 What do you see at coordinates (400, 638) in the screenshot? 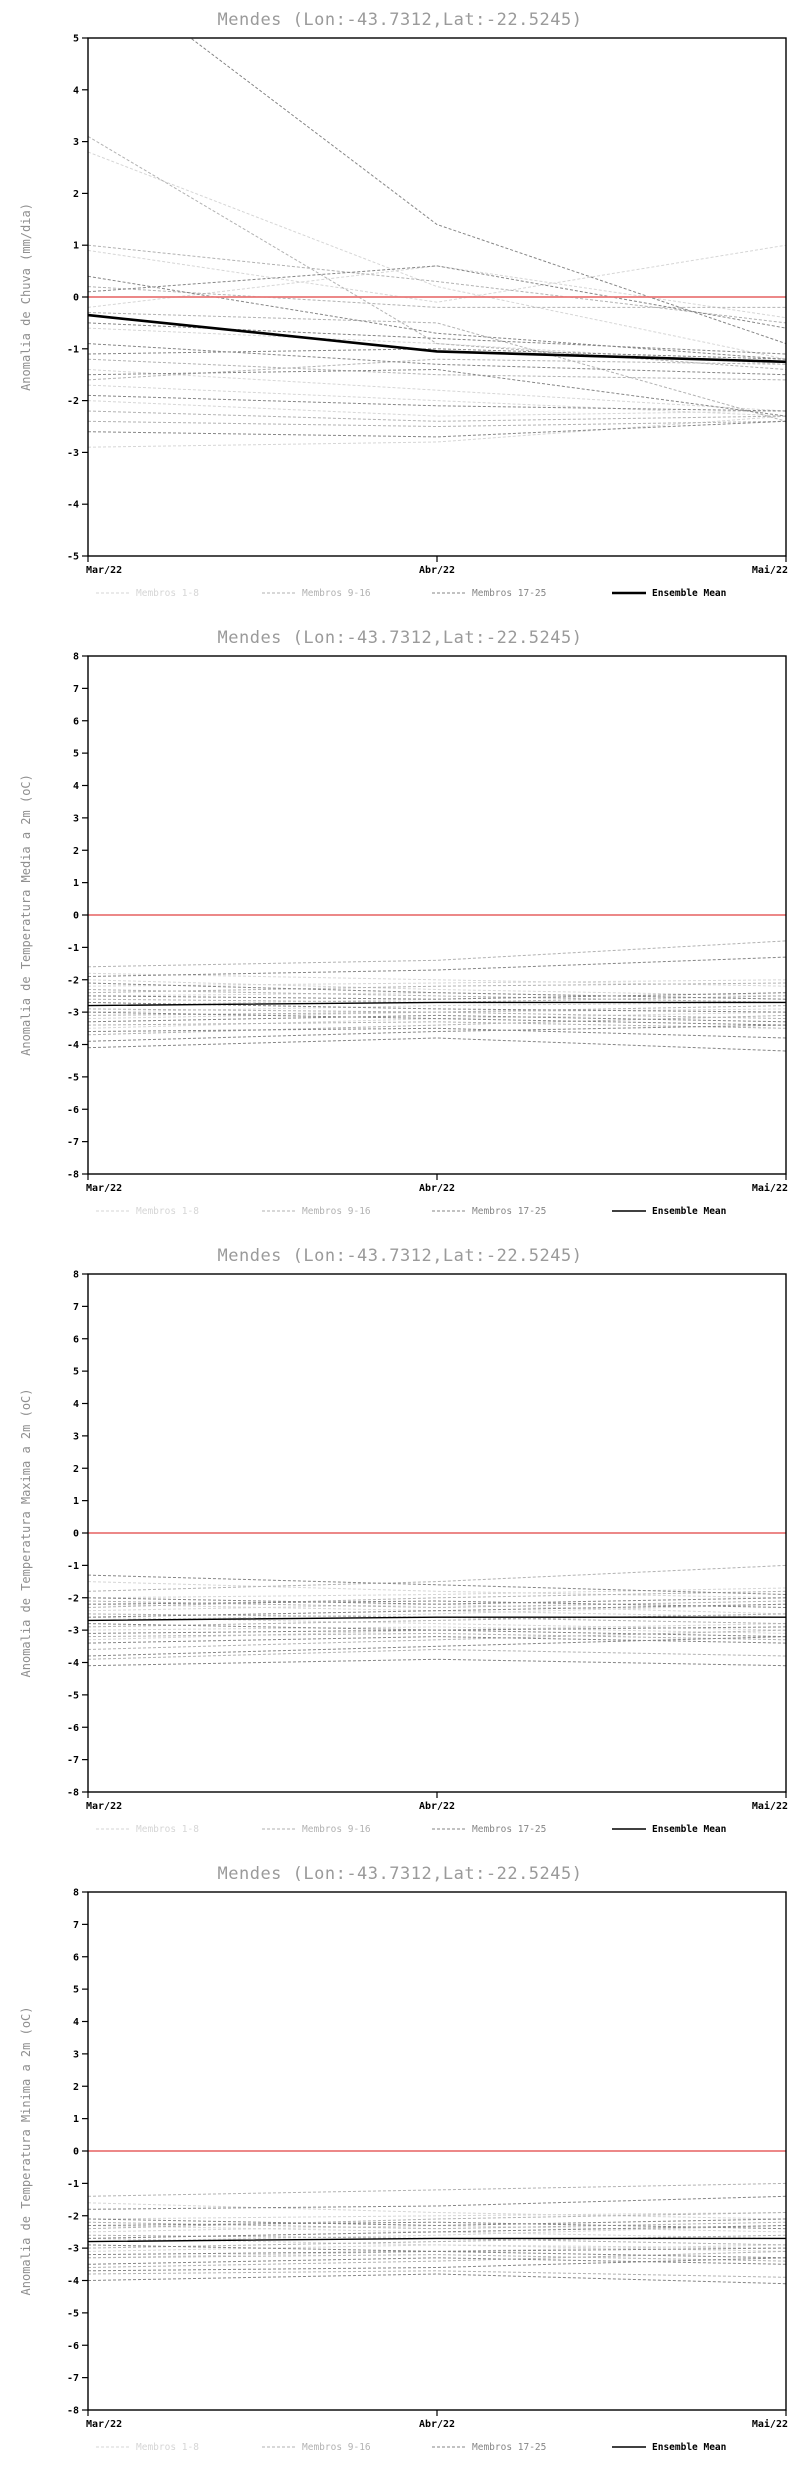
I see `chart-title: Mendes (Lon:-43.7312,Lat:-22.5245)` at bounding box center [400, 638].